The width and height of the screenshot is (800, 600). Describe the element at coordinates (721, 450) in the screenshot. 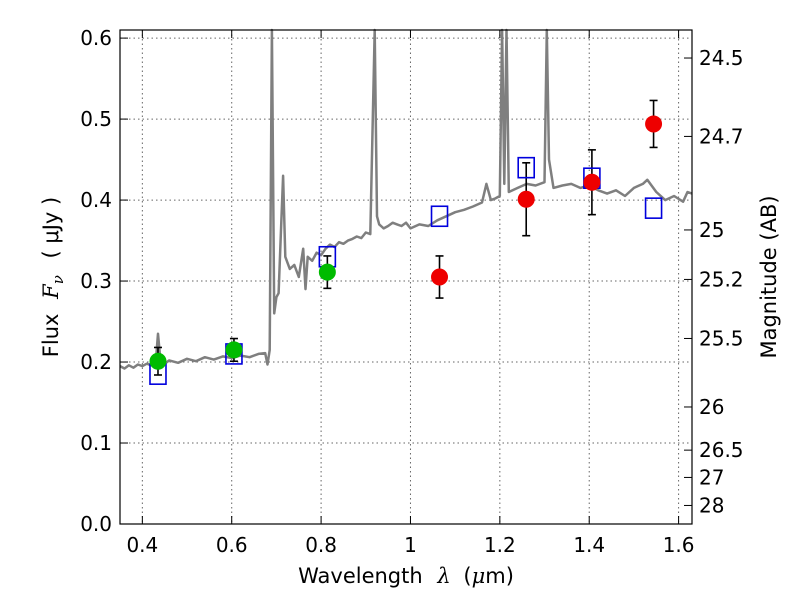

I see `y2-tick-label: 26.5` at that location.